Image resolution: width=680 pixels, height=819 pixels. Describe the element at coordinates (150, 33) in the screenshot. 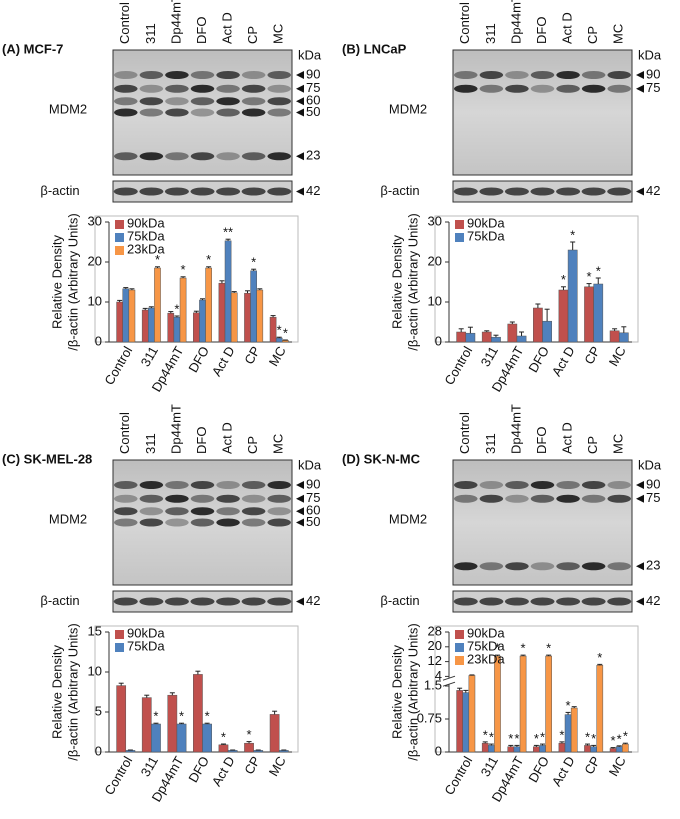

I see `lane-label: 311` at that location.